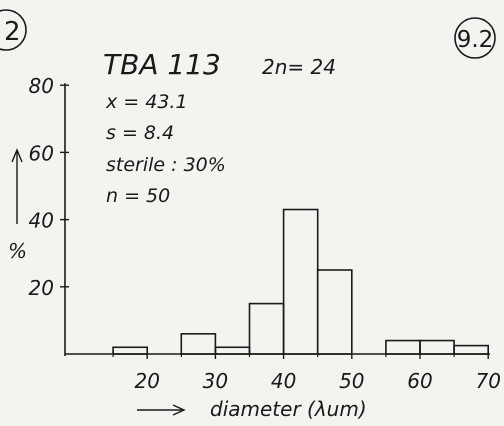 Image resolution: width=504 pixels, height=426 pixels. What do you see at coordinates (146, 102) in the screenshot?
I see `stat-mean: x = 43.1` at bounding box center [146, 102].